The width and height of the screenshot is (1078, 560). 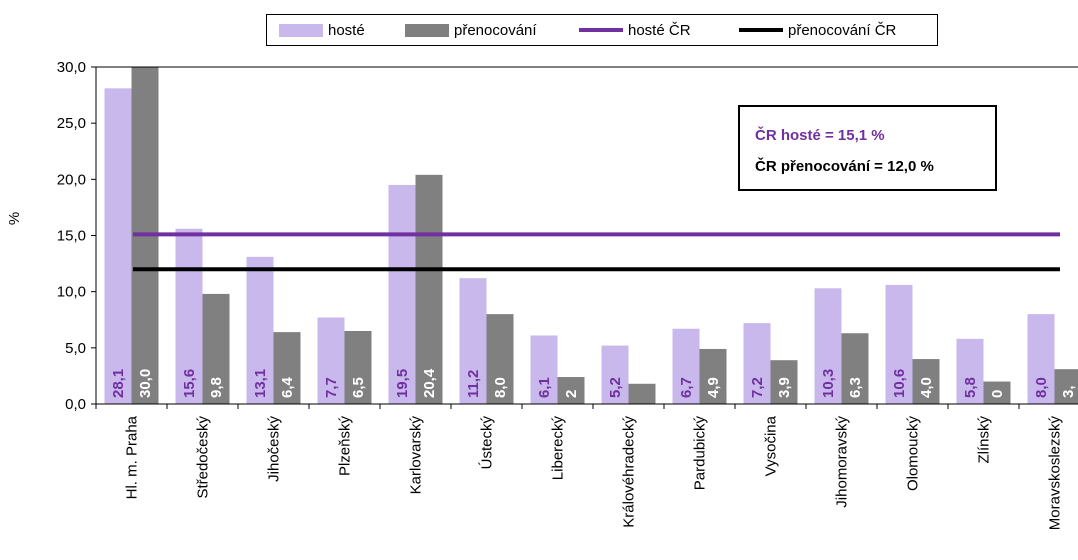 I want to click on data-label-0-13: 8,0, so click(x=1041, y=387).